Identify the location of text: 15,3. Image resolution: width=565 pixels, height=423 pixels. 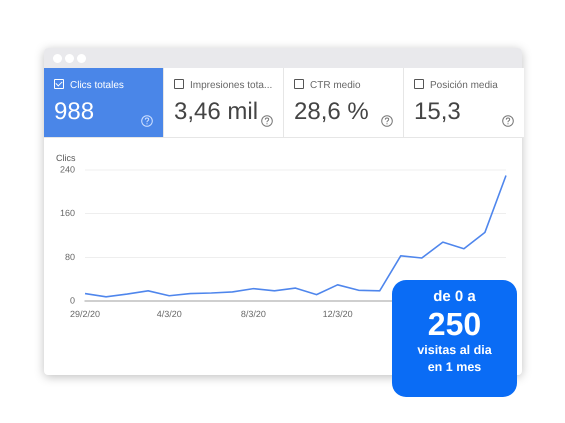
(437, 112).